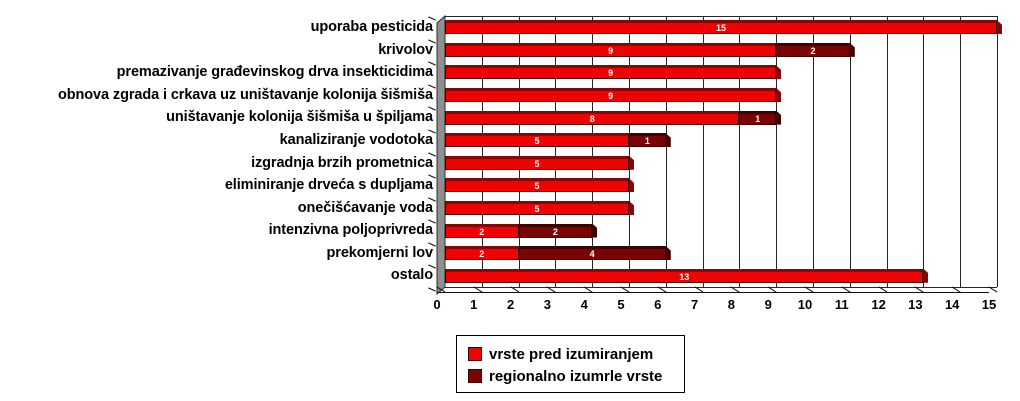 This screenshot has height=401, width=1020. What do you see at coordinates (328, 185) in the screenshot?
I see `category-label: eliminiranje drveća s dupljama` at bounding box center [328, 185].